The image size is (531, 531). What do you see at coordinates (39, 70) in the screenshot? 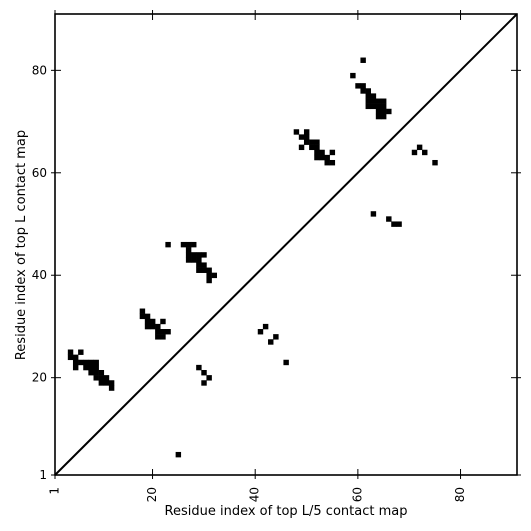
I see `y-tick-label: 80` at bounding box center [39, 70].